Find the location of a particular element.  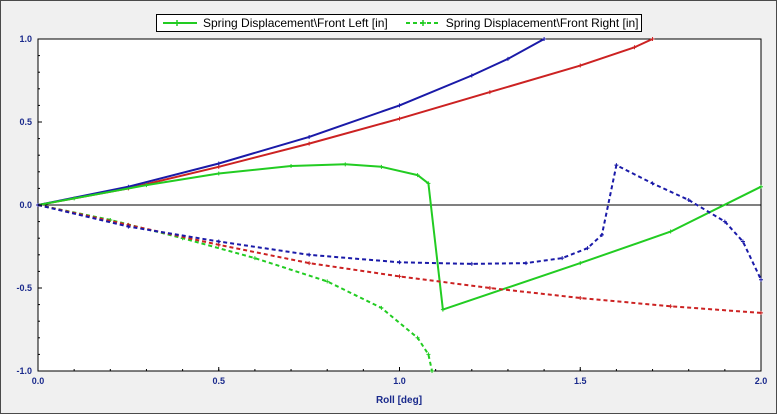

y-tick-label: -1.0 is located at coordinates (24, 371).